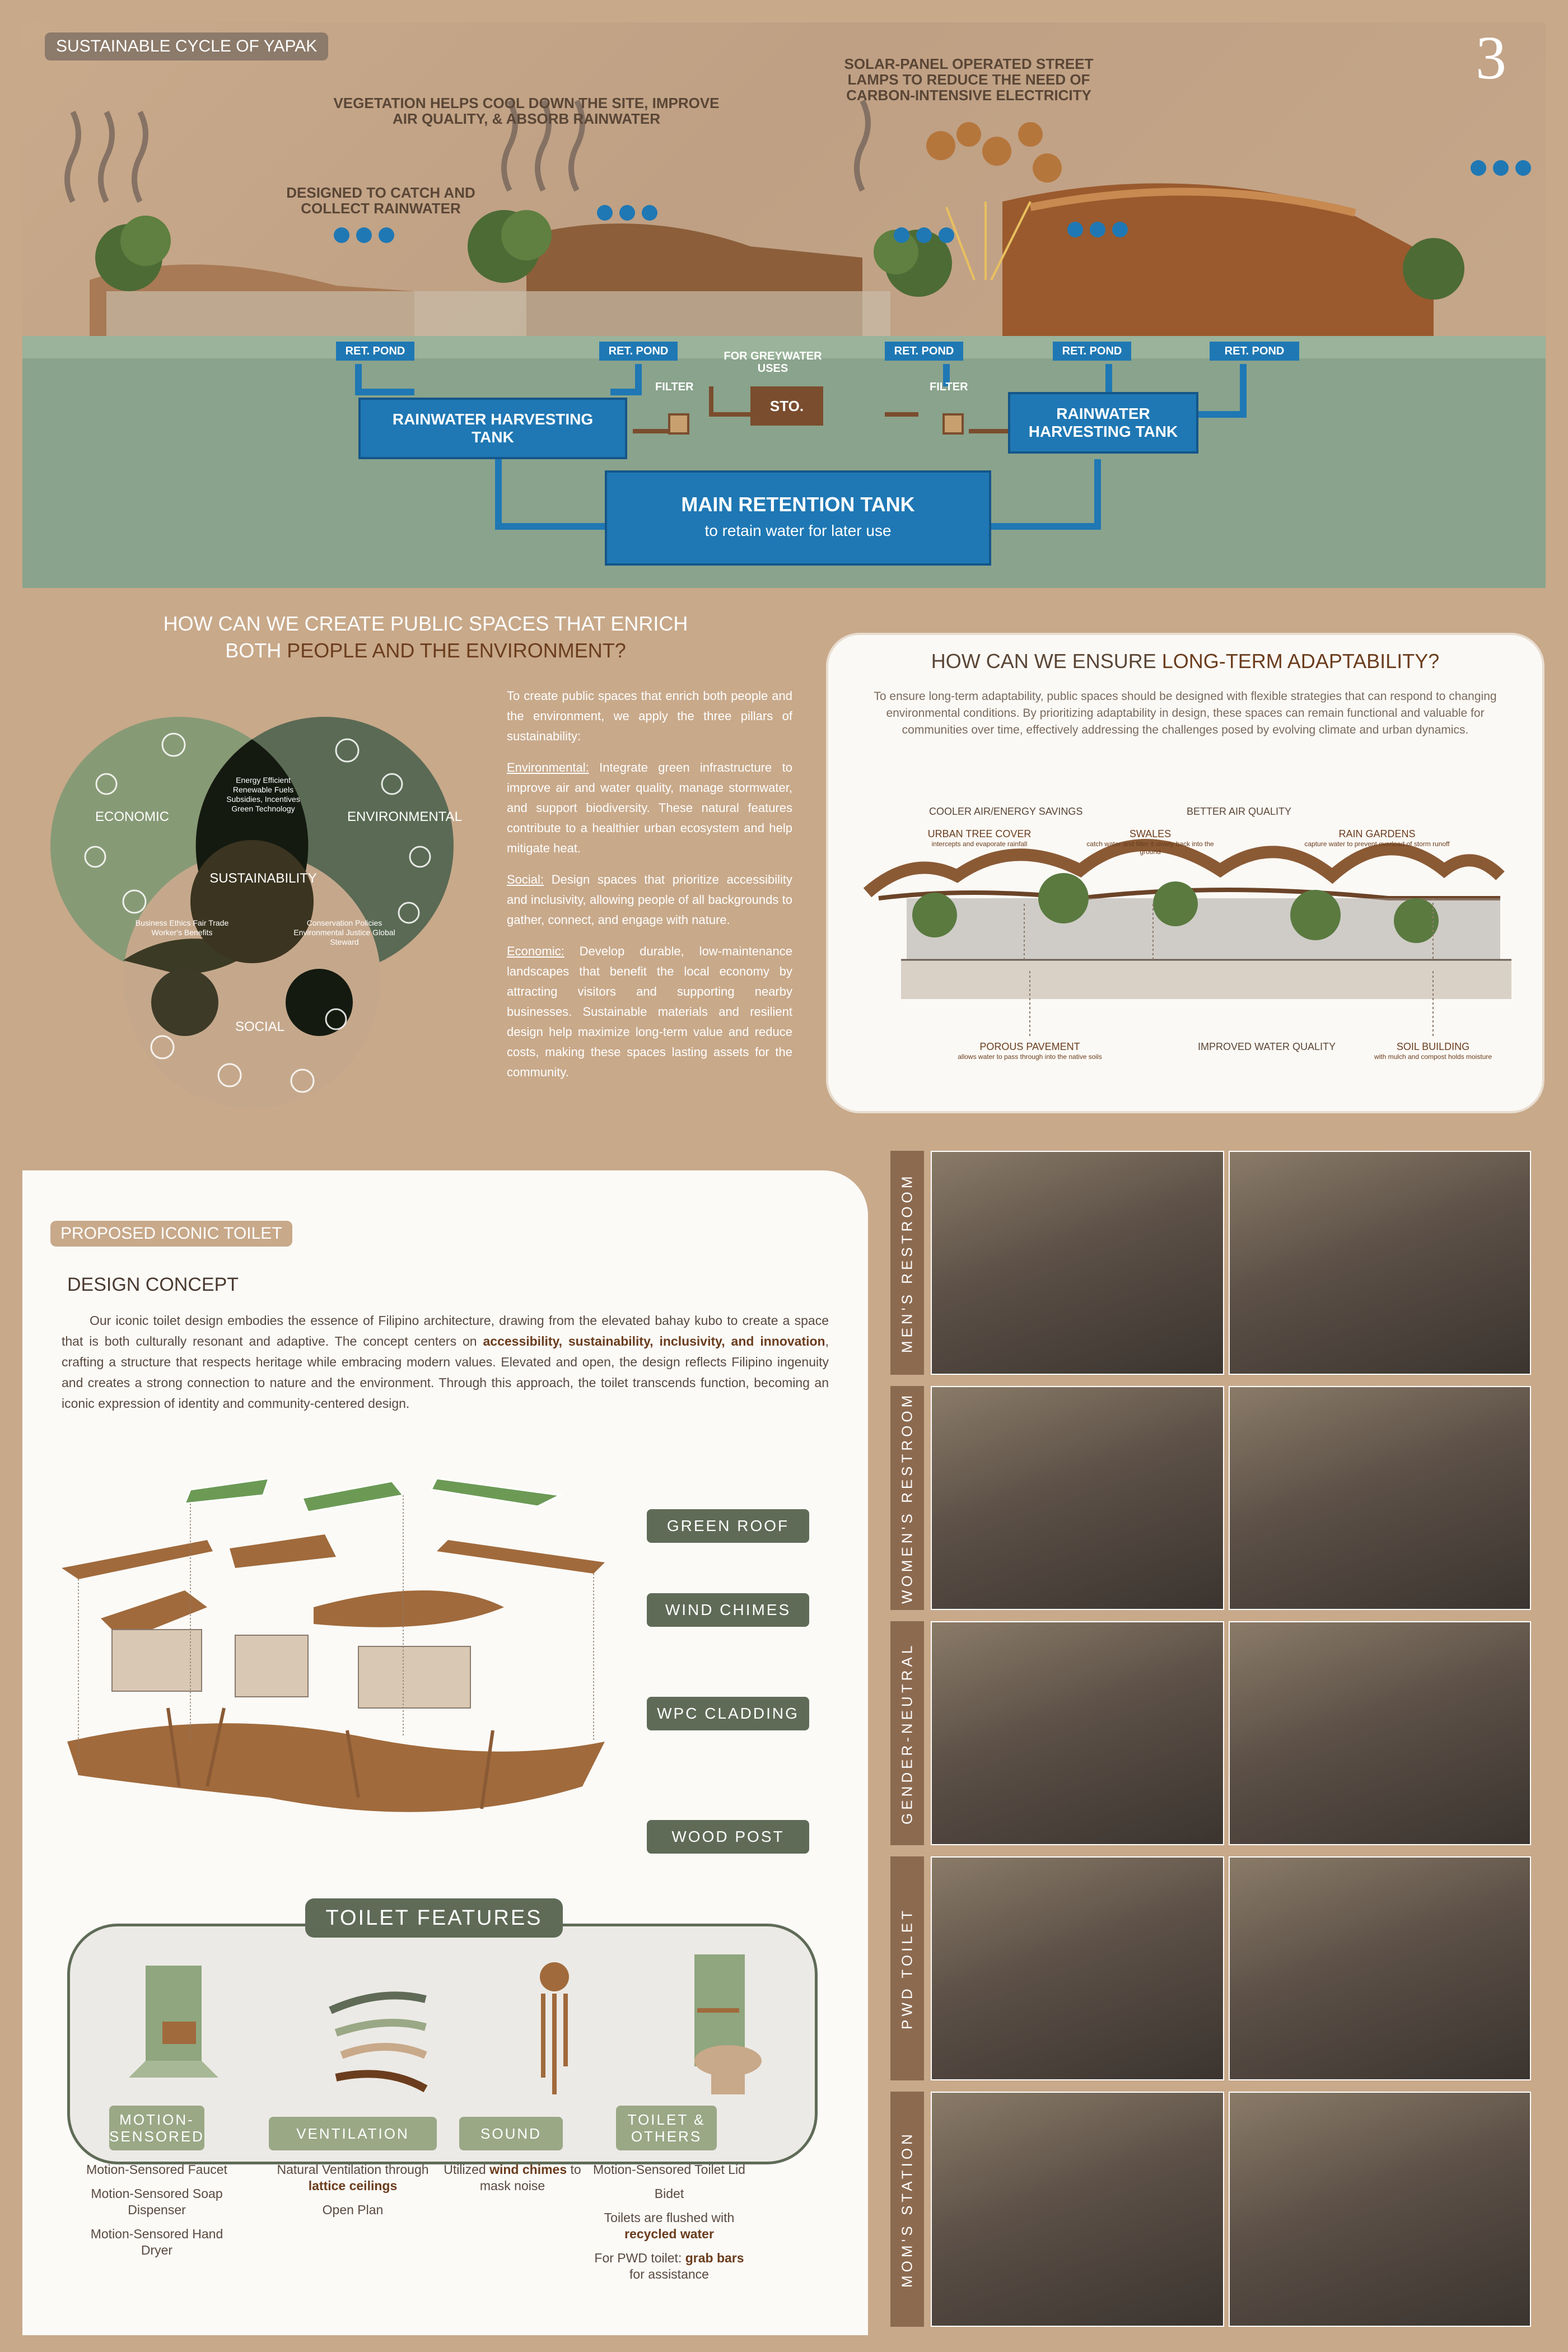 The width and height of the screenshot is (1568, 2352). What do you see at coordinates (171, 1234) in the screenshot?
I see `toilet-title: PROPOSED ICONIC TOILET` at bounding box center [171, 1234].